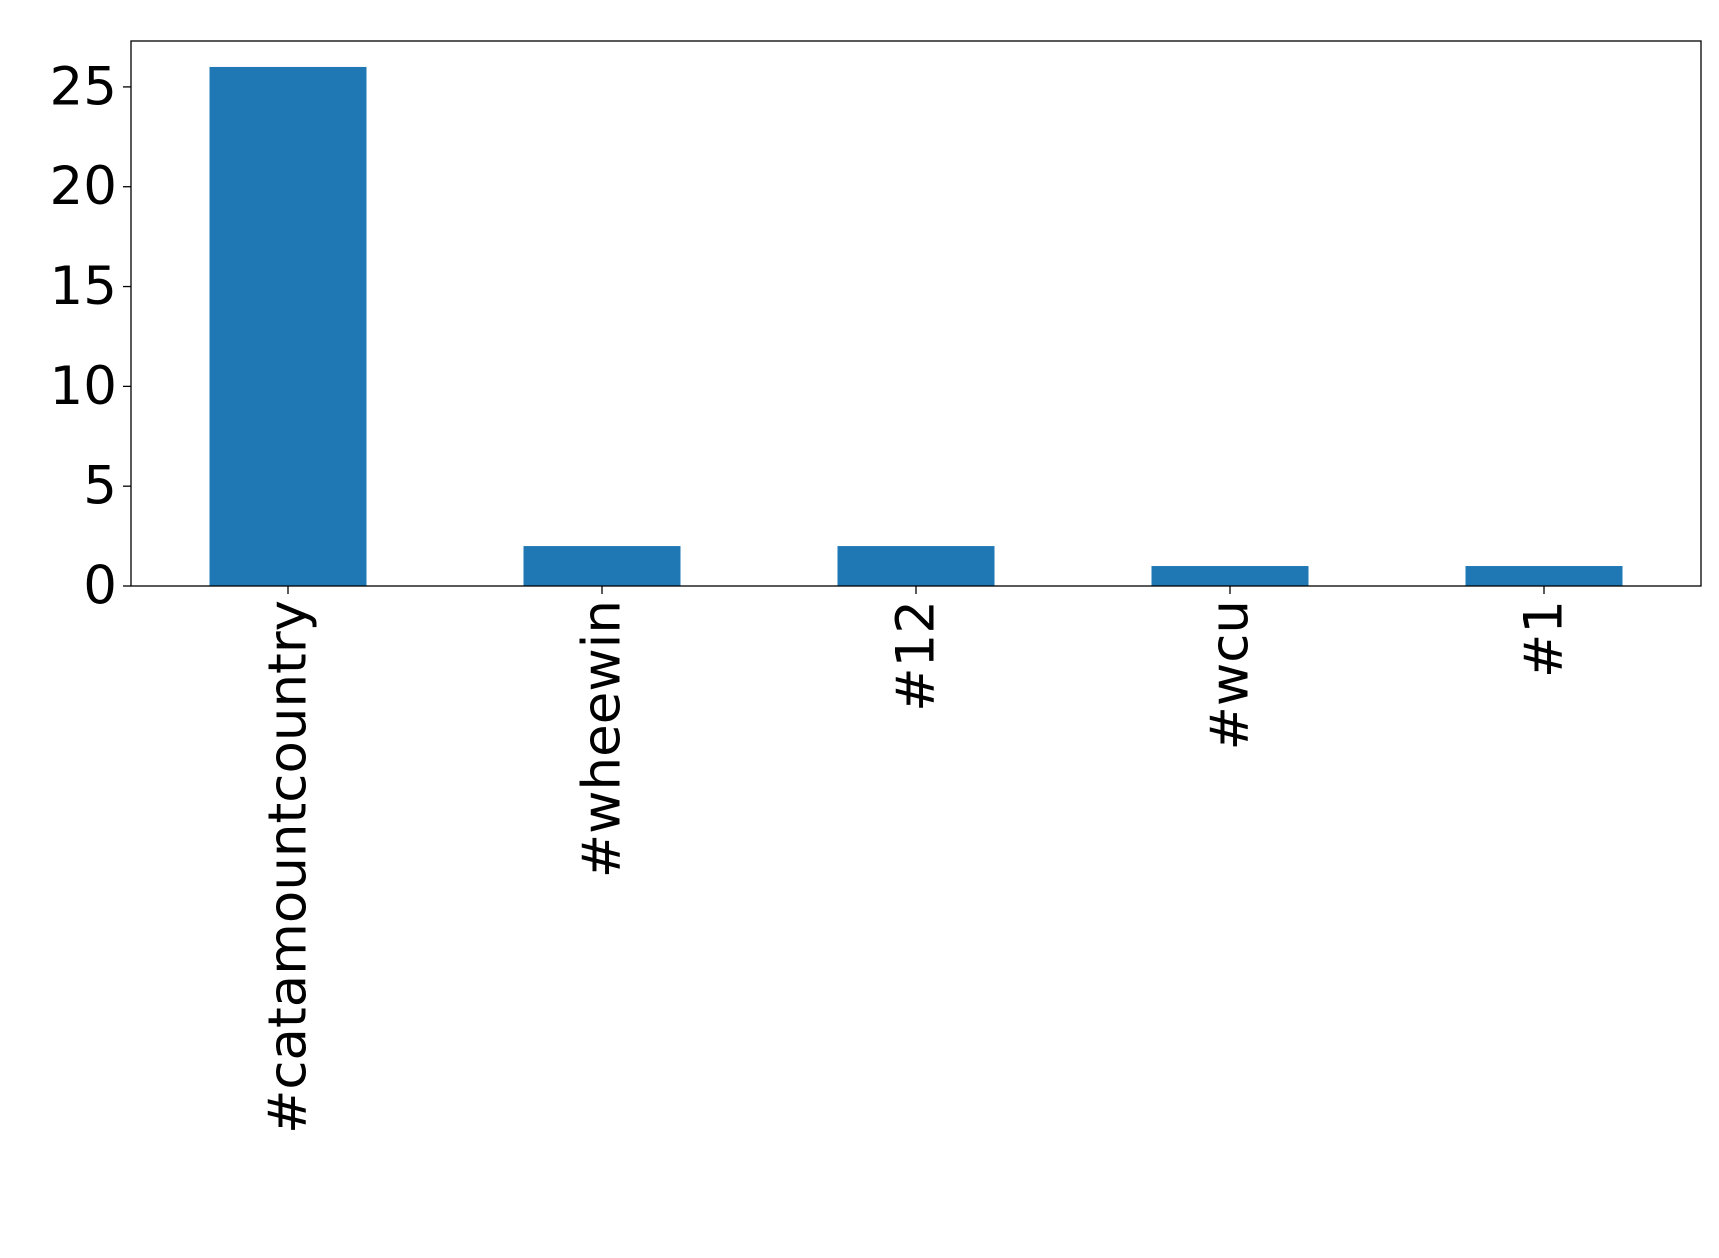 This screenshot has height=1258, width=1719. Describe the element at coordinates (100, 586) in the screenshot. I see `y-tick-label: 0` at that location.